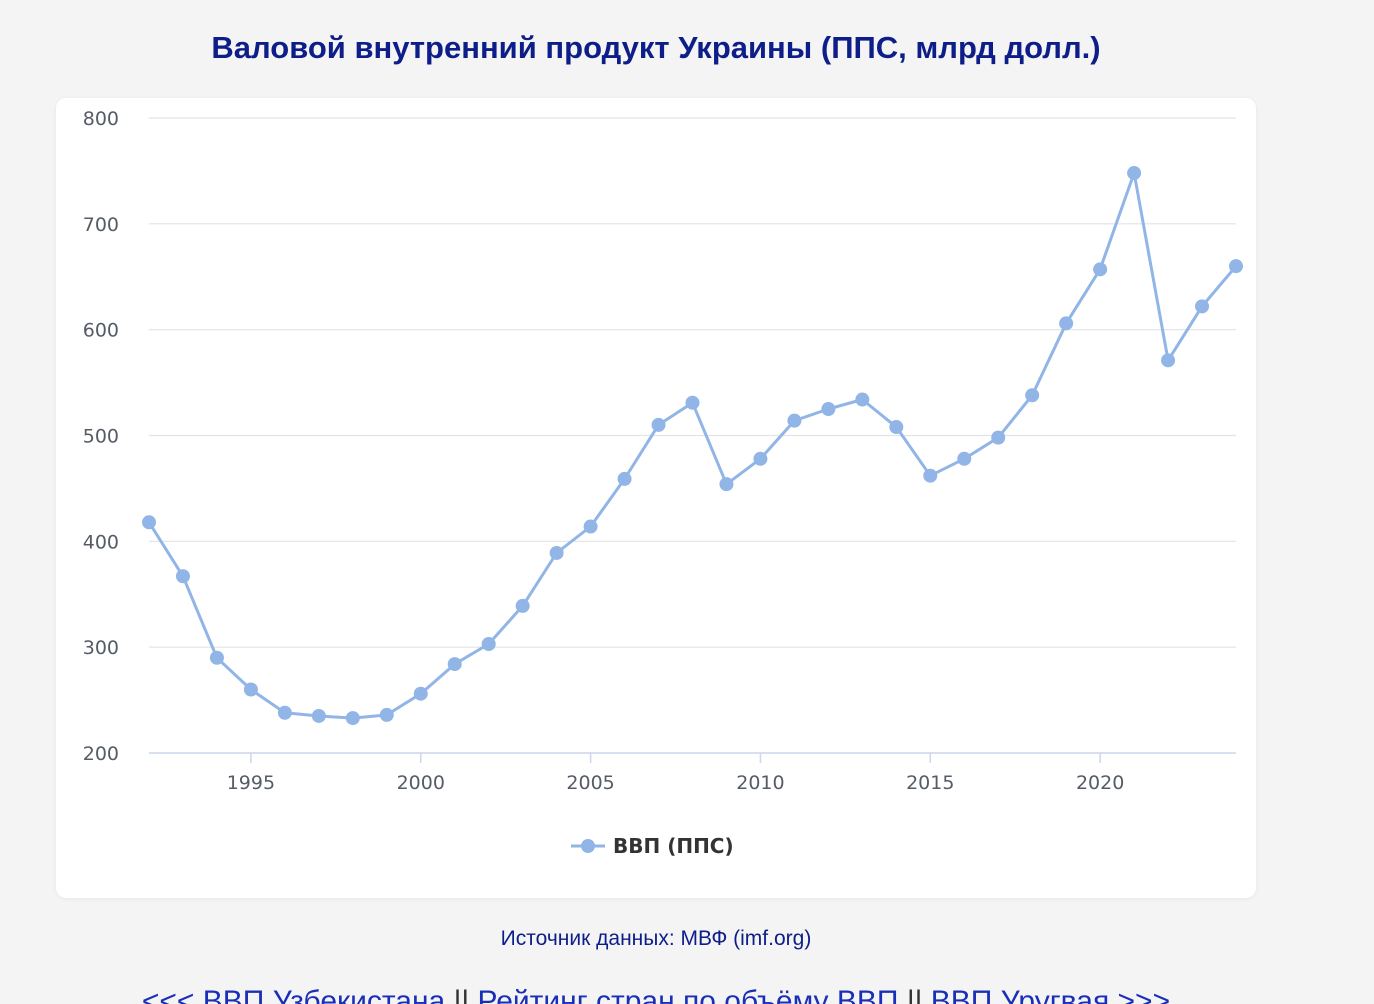 This screenshot has width=1374, height=1004. Describe the element at coordinates (658, 424) in the screenshot. I see `data-point-2007` at that location.